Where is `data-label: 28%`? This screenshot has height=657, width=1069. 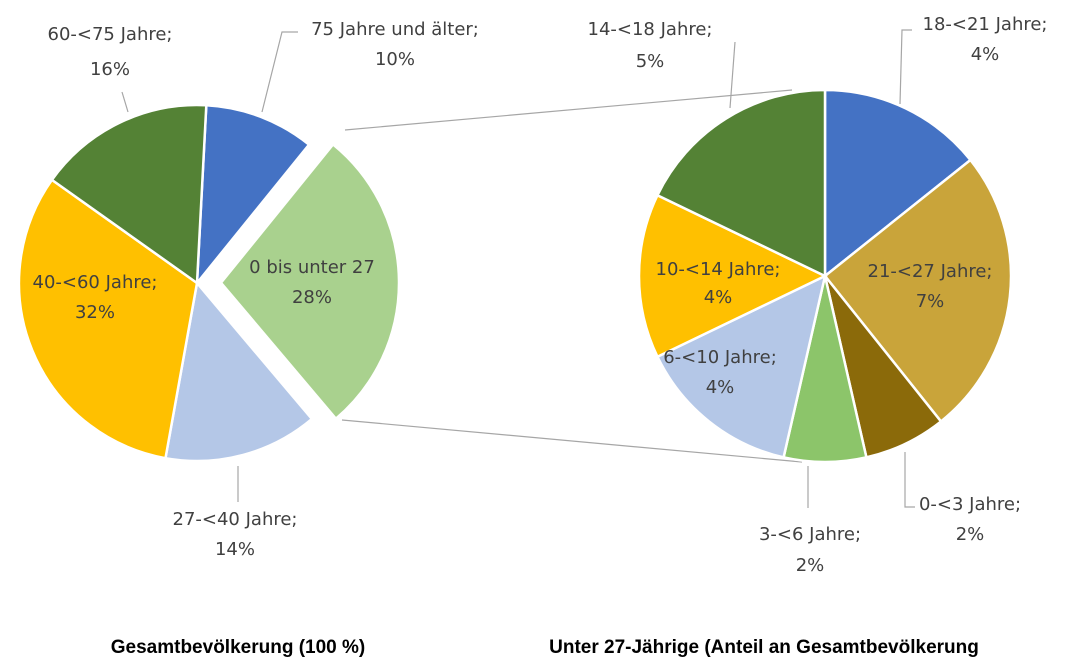 data-label: 28% is located at coordinates (312, 297).